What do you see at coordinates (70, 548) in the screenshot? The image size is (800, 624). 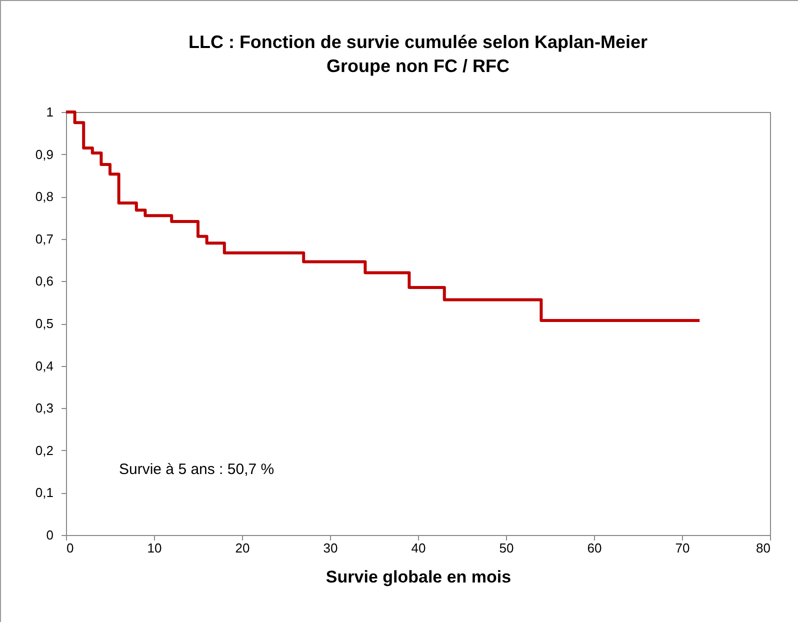 I see `x-tick-label: 0` at bounding box center [70, 548].